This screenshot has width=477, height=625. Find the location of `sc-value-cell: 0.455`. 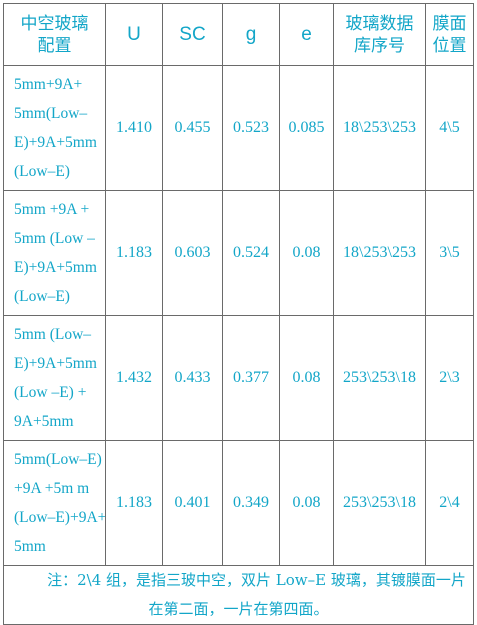

sc-value-cell: 0.455 is located at coordinates (192, 128).